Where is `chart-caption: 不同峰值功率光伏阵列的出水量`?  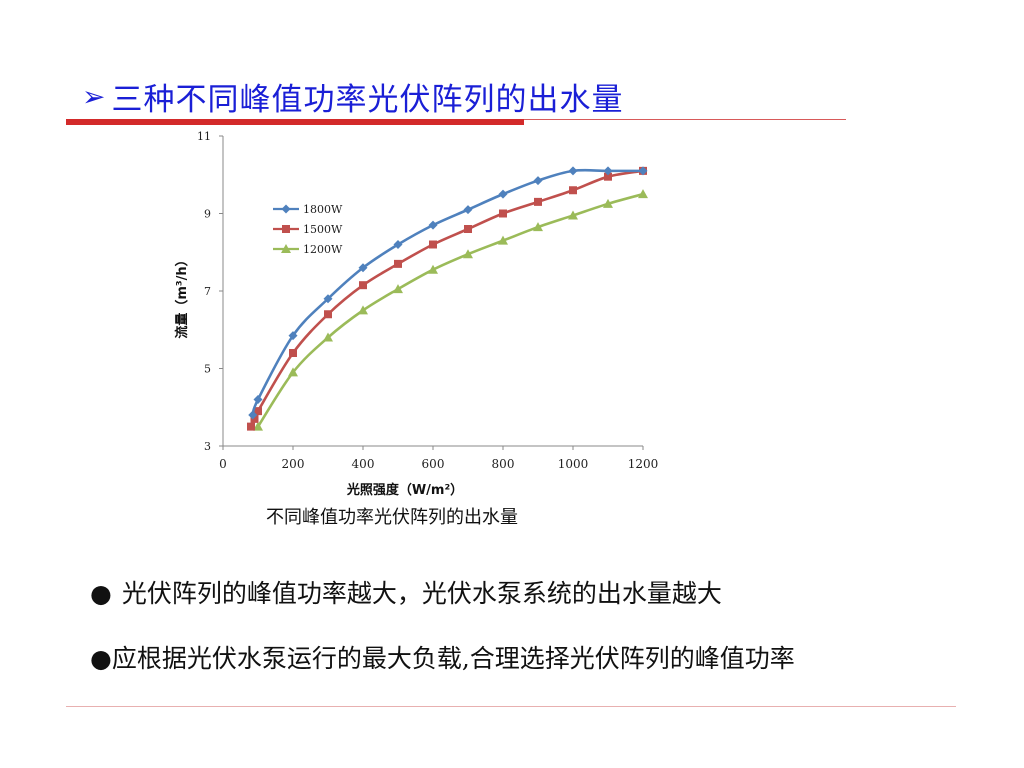 chart-caption: 不同峰值功率光伏阵列的出水量 is located at coordinates (392, 517).